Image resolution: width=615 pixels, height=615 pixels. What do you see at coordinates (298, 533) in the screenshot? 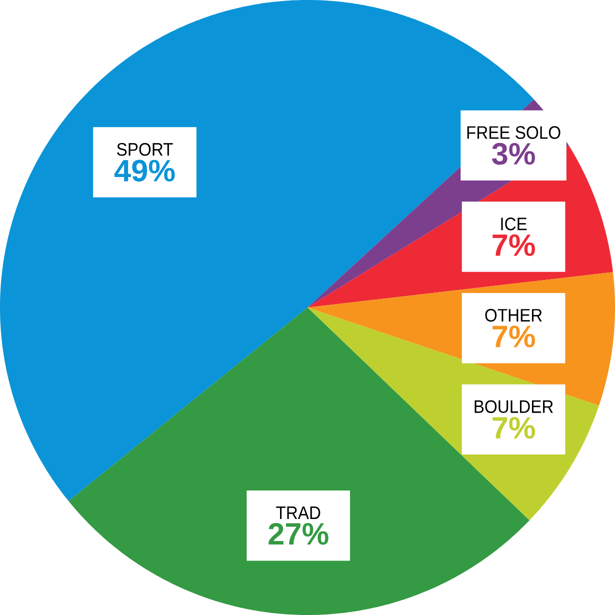
I see `data-label: 27%` at bounding box center [298, 533].